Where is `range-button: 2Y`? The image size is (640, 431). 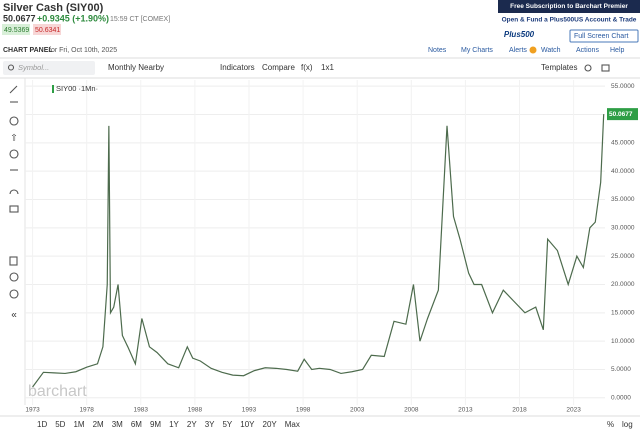
range-button: 2Y is located at coordinates (192, 424).